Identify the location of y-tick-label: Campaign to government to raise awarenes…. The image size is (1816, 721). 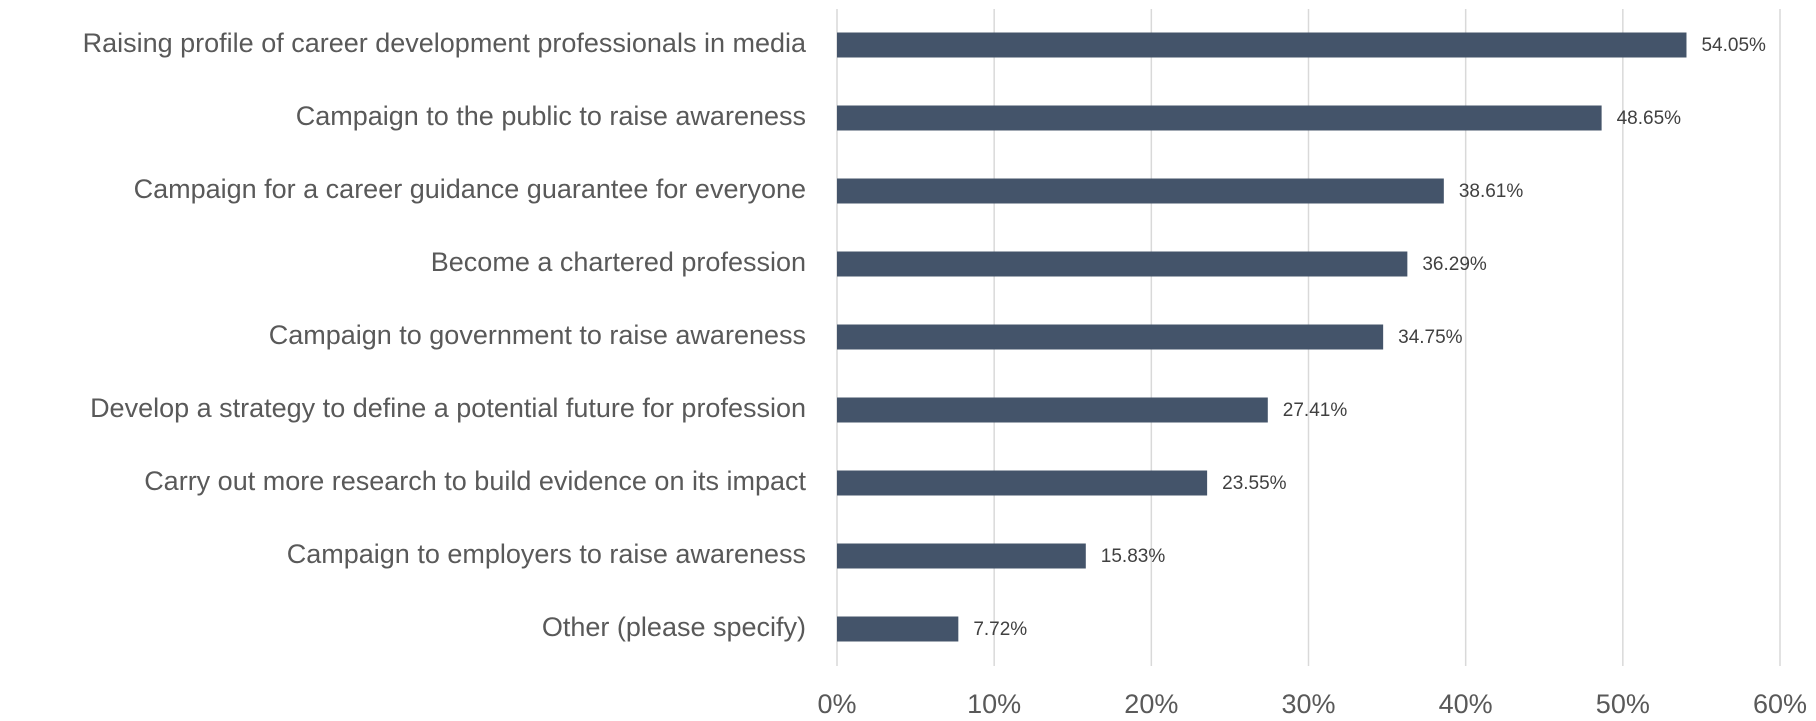
(537, 335).